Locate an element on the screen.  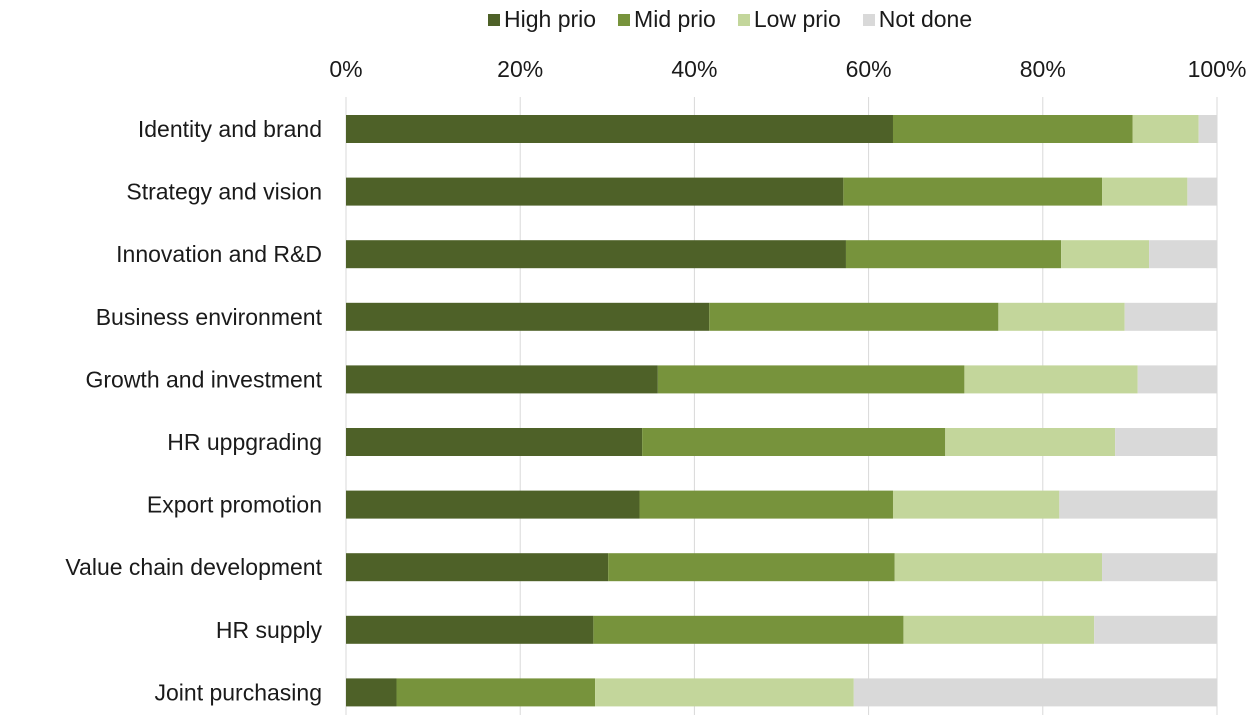
category-label: HR supply is located at coordinates (269, 630).